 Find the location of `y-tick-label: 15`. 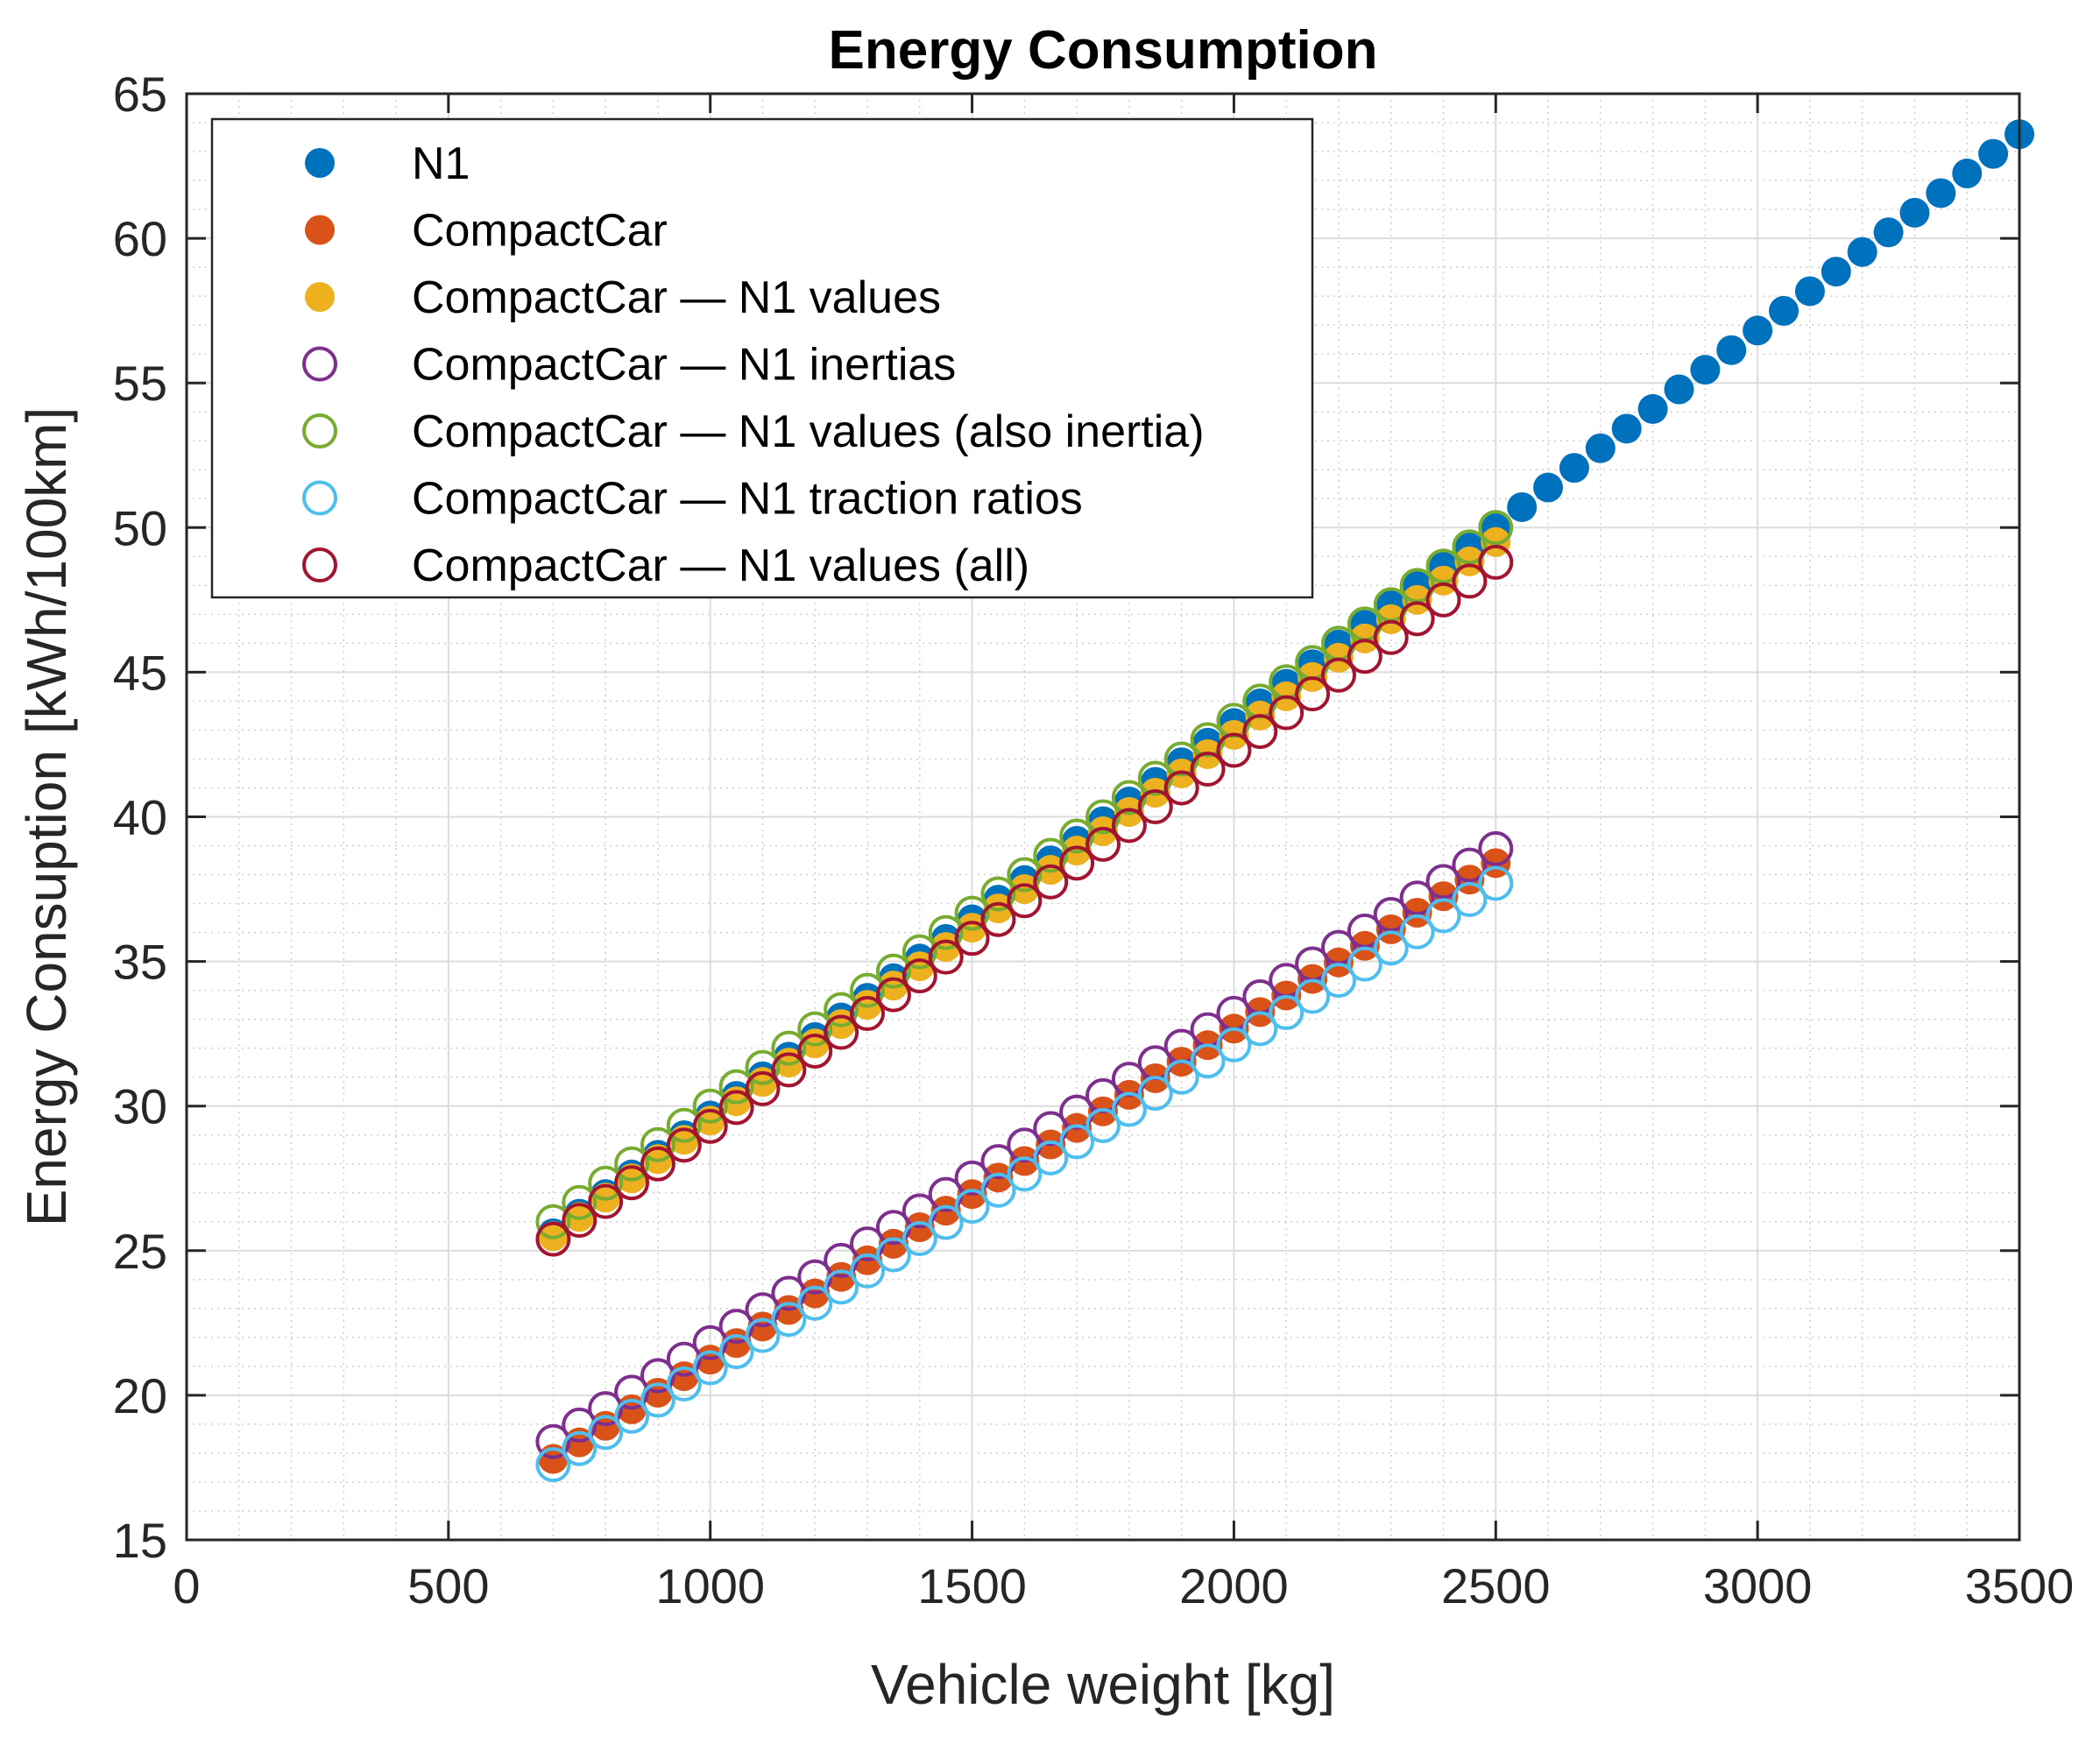

y-tick-label: 15 is located at coordinates (140, 1541).